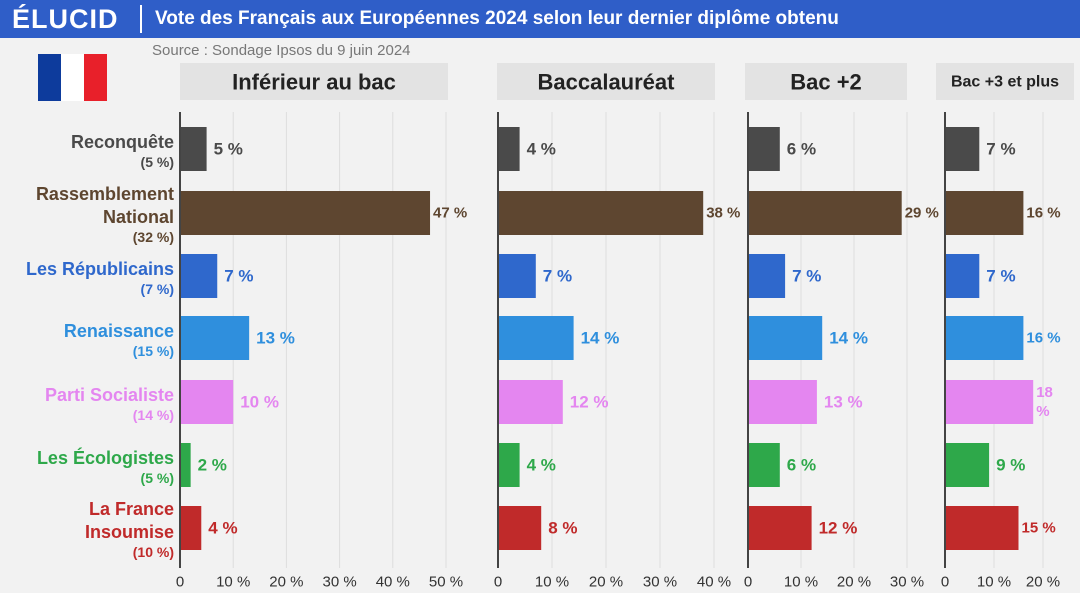 This screenshot has height=593, width=1080. What do you see at coordinates (131, 509) in the screenshot?
I see `party-label: La France` at bounding box center [131, 509].